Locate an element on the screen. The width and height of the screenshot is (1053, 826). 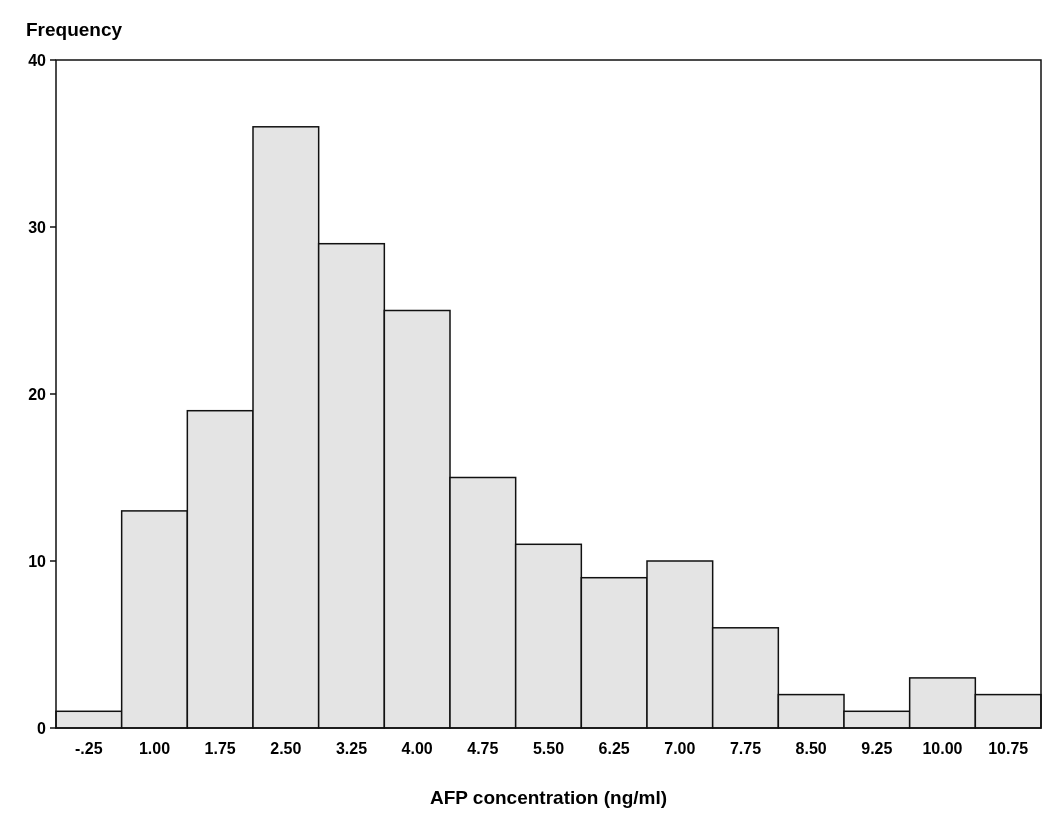
y-tick-label: 40 is located at coordinates (37, 60).